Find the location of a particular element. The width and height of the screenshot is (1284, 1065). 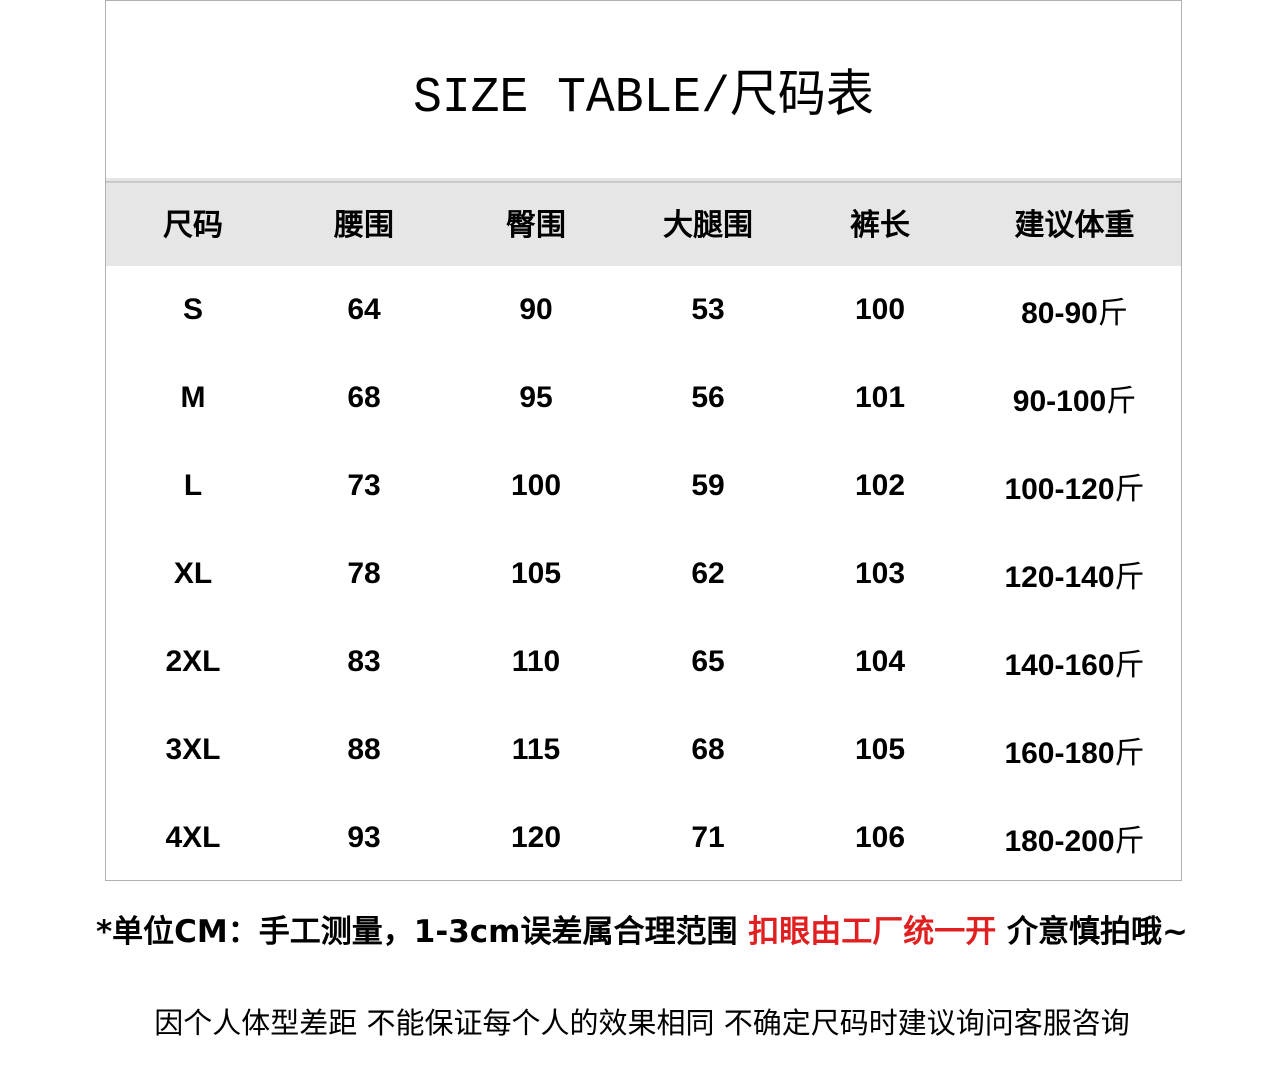

cell-value: 93 is located at coordinates (364, 837).